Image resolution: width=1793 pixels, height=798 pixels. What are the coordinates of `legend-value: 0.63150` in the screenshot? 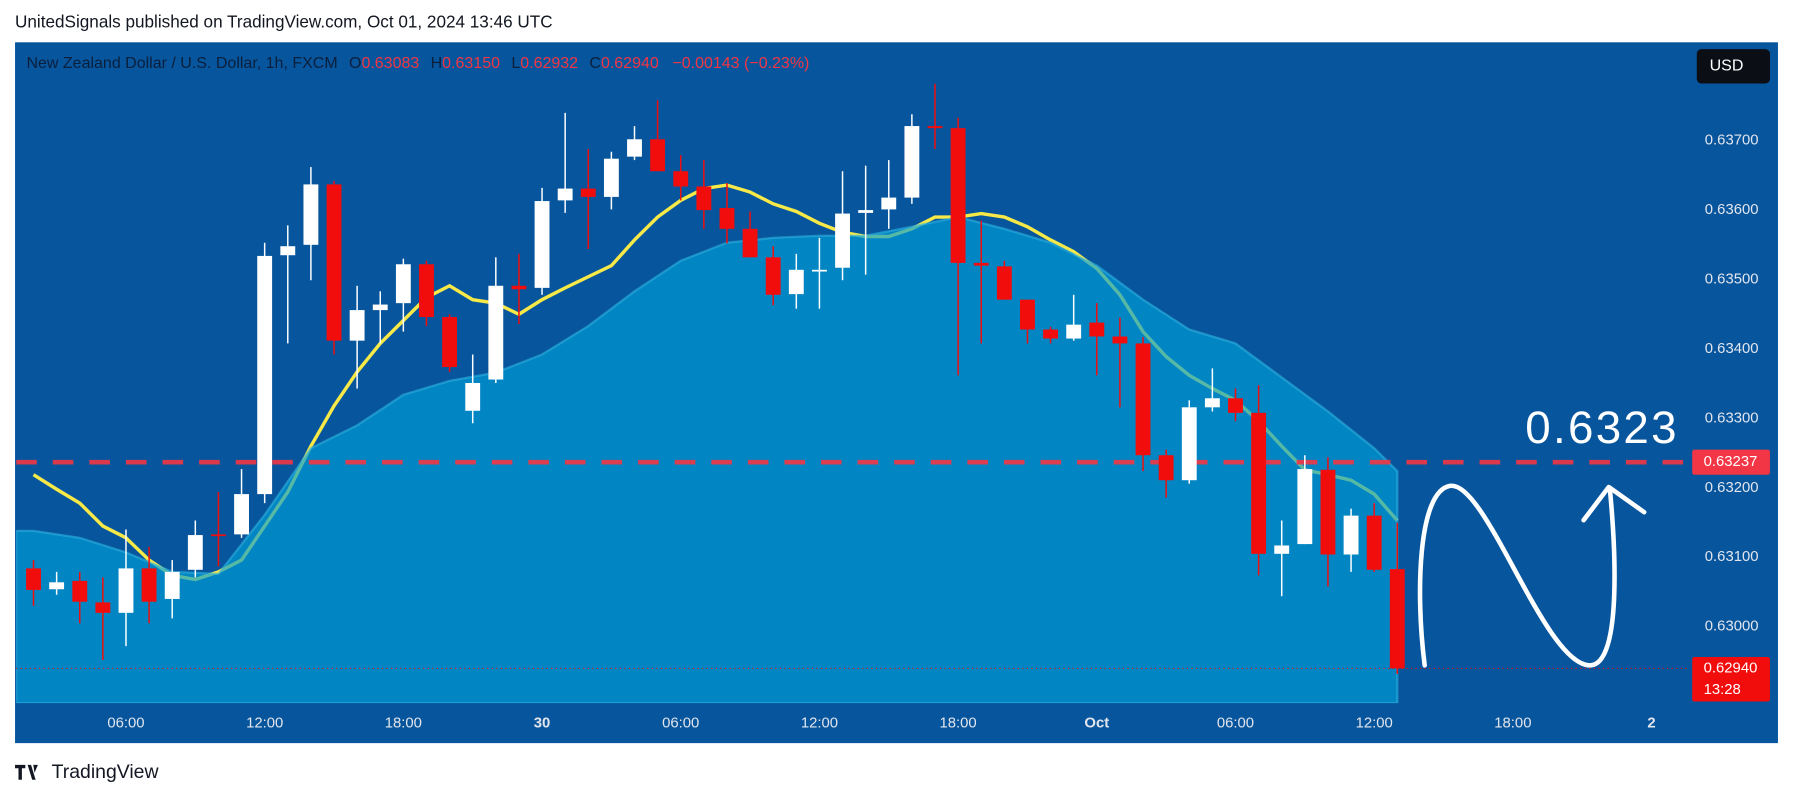 It's located at (471, 63).